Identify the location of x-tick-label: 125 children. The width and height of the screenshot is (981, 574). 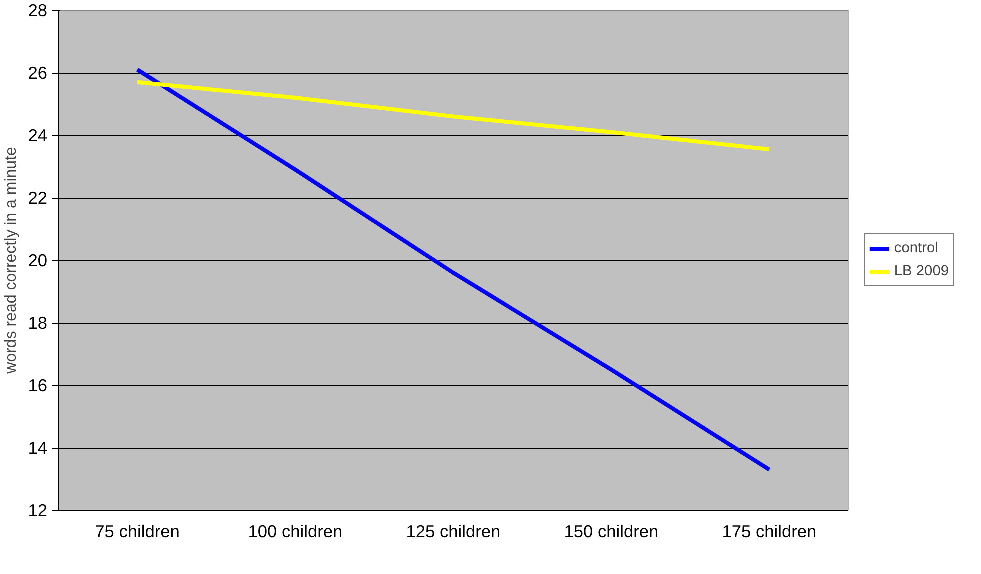
(453, 532).